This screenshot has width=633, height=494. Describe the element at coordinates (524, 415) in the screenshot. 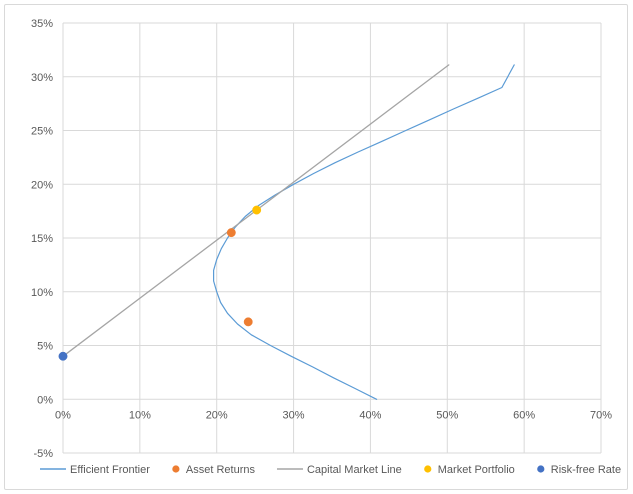

I see `x-tick-label: 60%` at that location.